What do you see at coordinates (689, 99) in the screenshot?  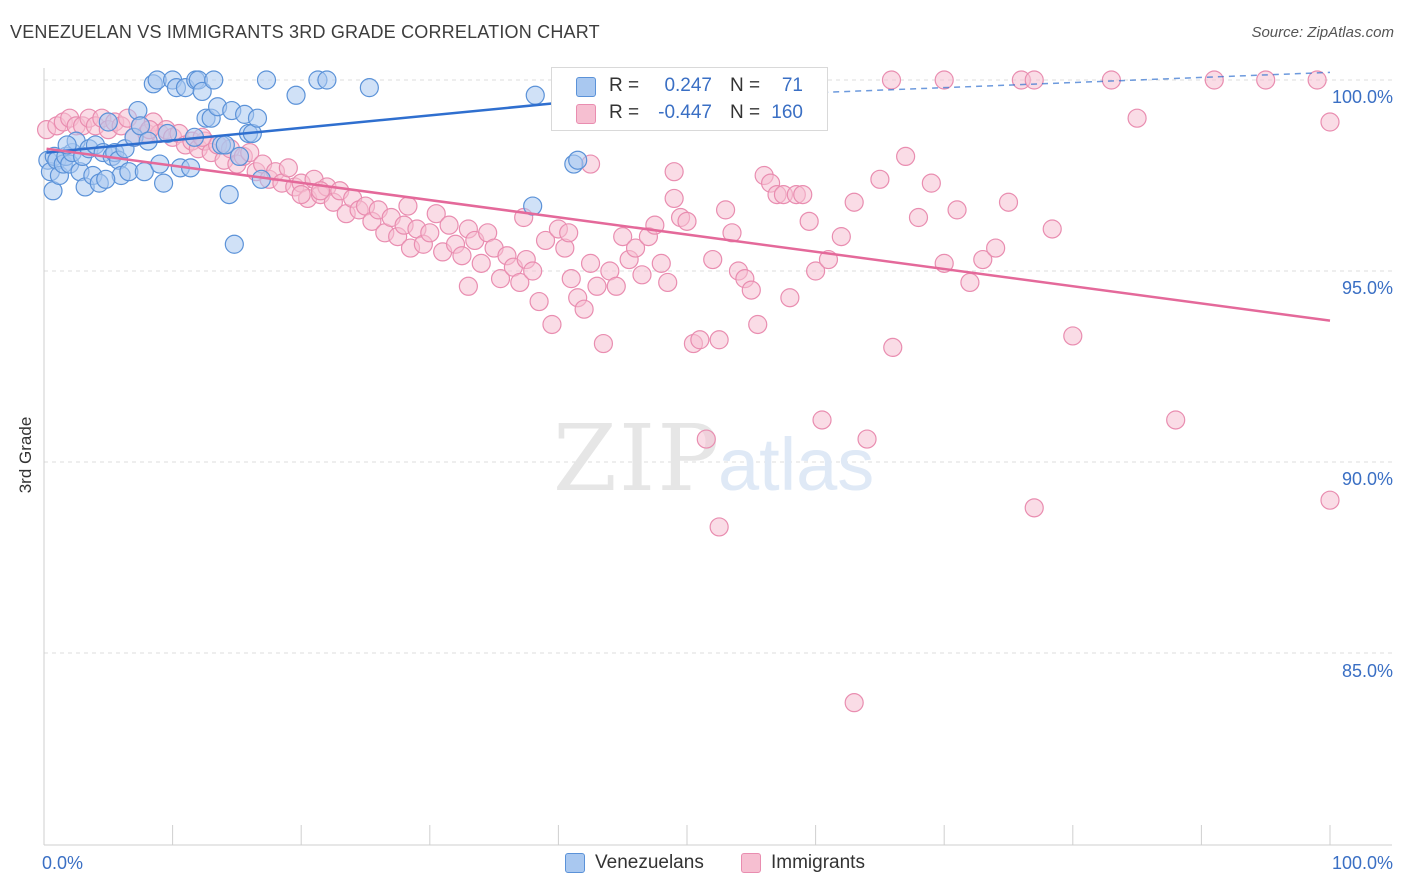 I see `stats-legend: R = 0.247 N = 71 R = -0.447 N = 160` at bounding box center [689, 99].